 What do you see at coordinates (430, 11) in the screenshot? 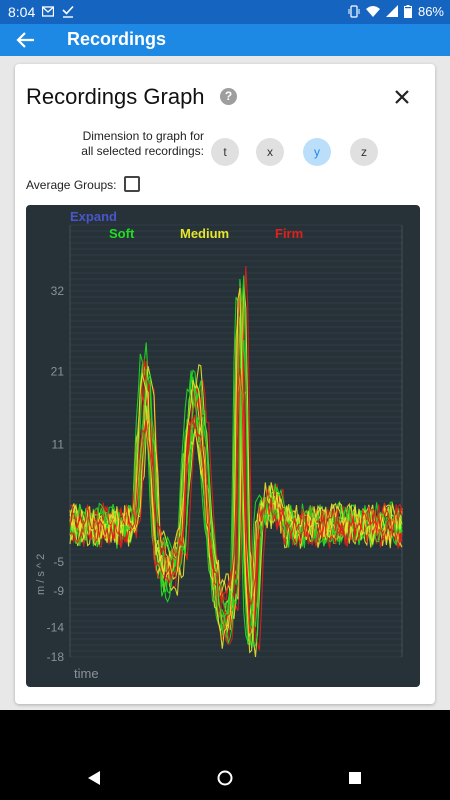
I see `battery-percent: 86%` at bounding box center [430, 11].